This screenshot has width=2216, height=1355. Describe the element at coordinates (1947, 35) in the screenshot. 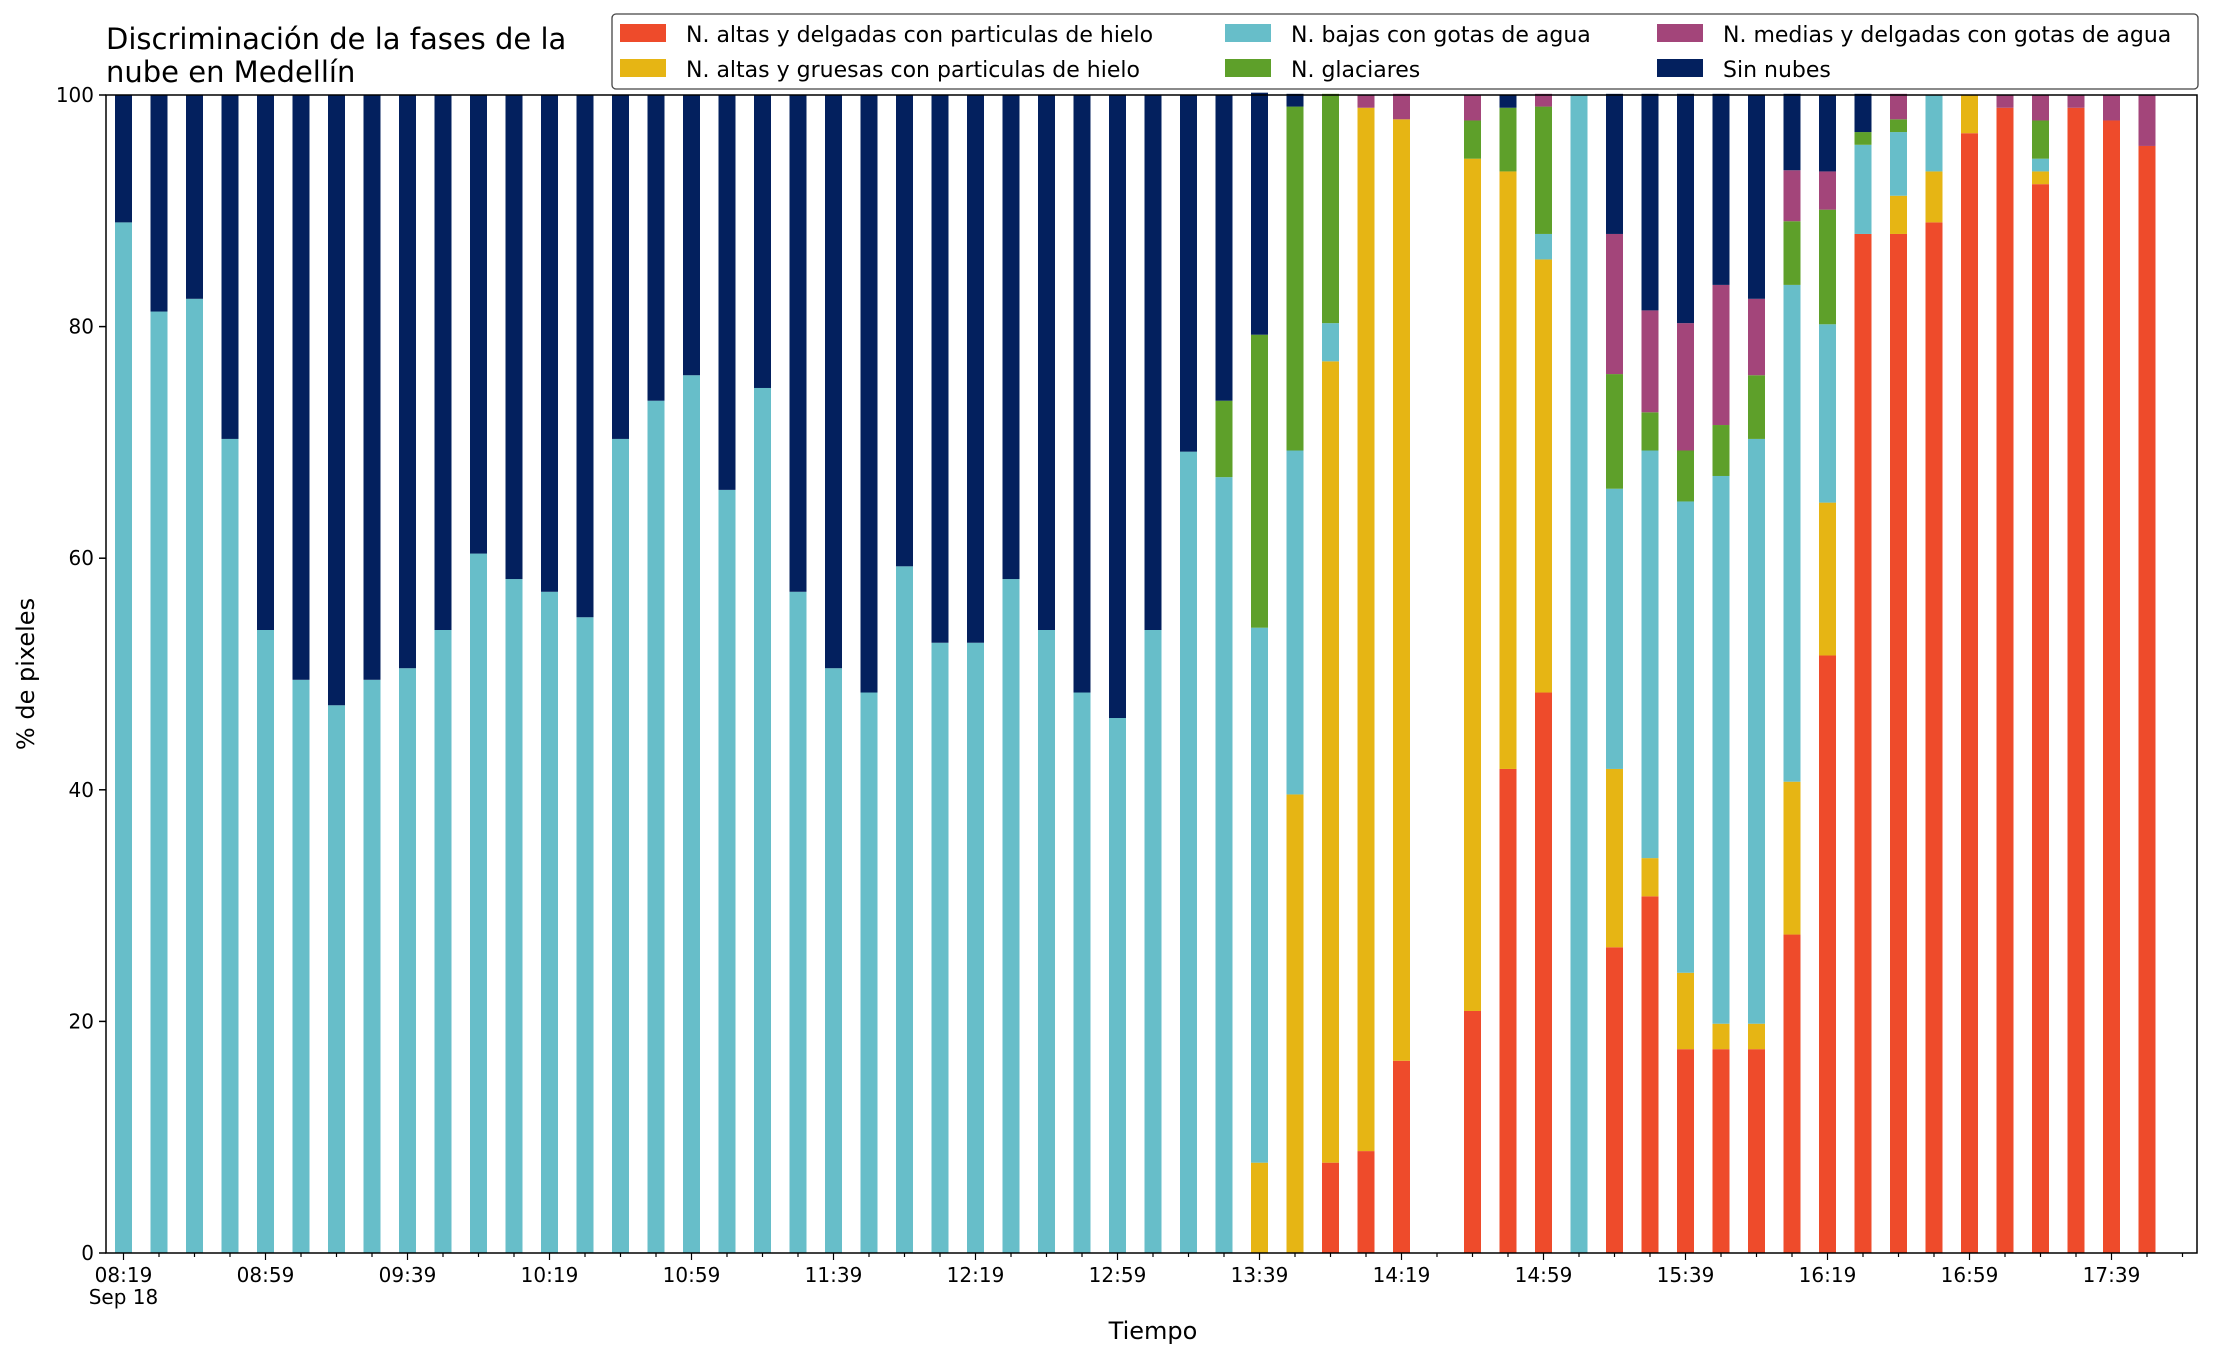

I see `legend-label: N. medias y delgadas con gotas de agua` at that location.